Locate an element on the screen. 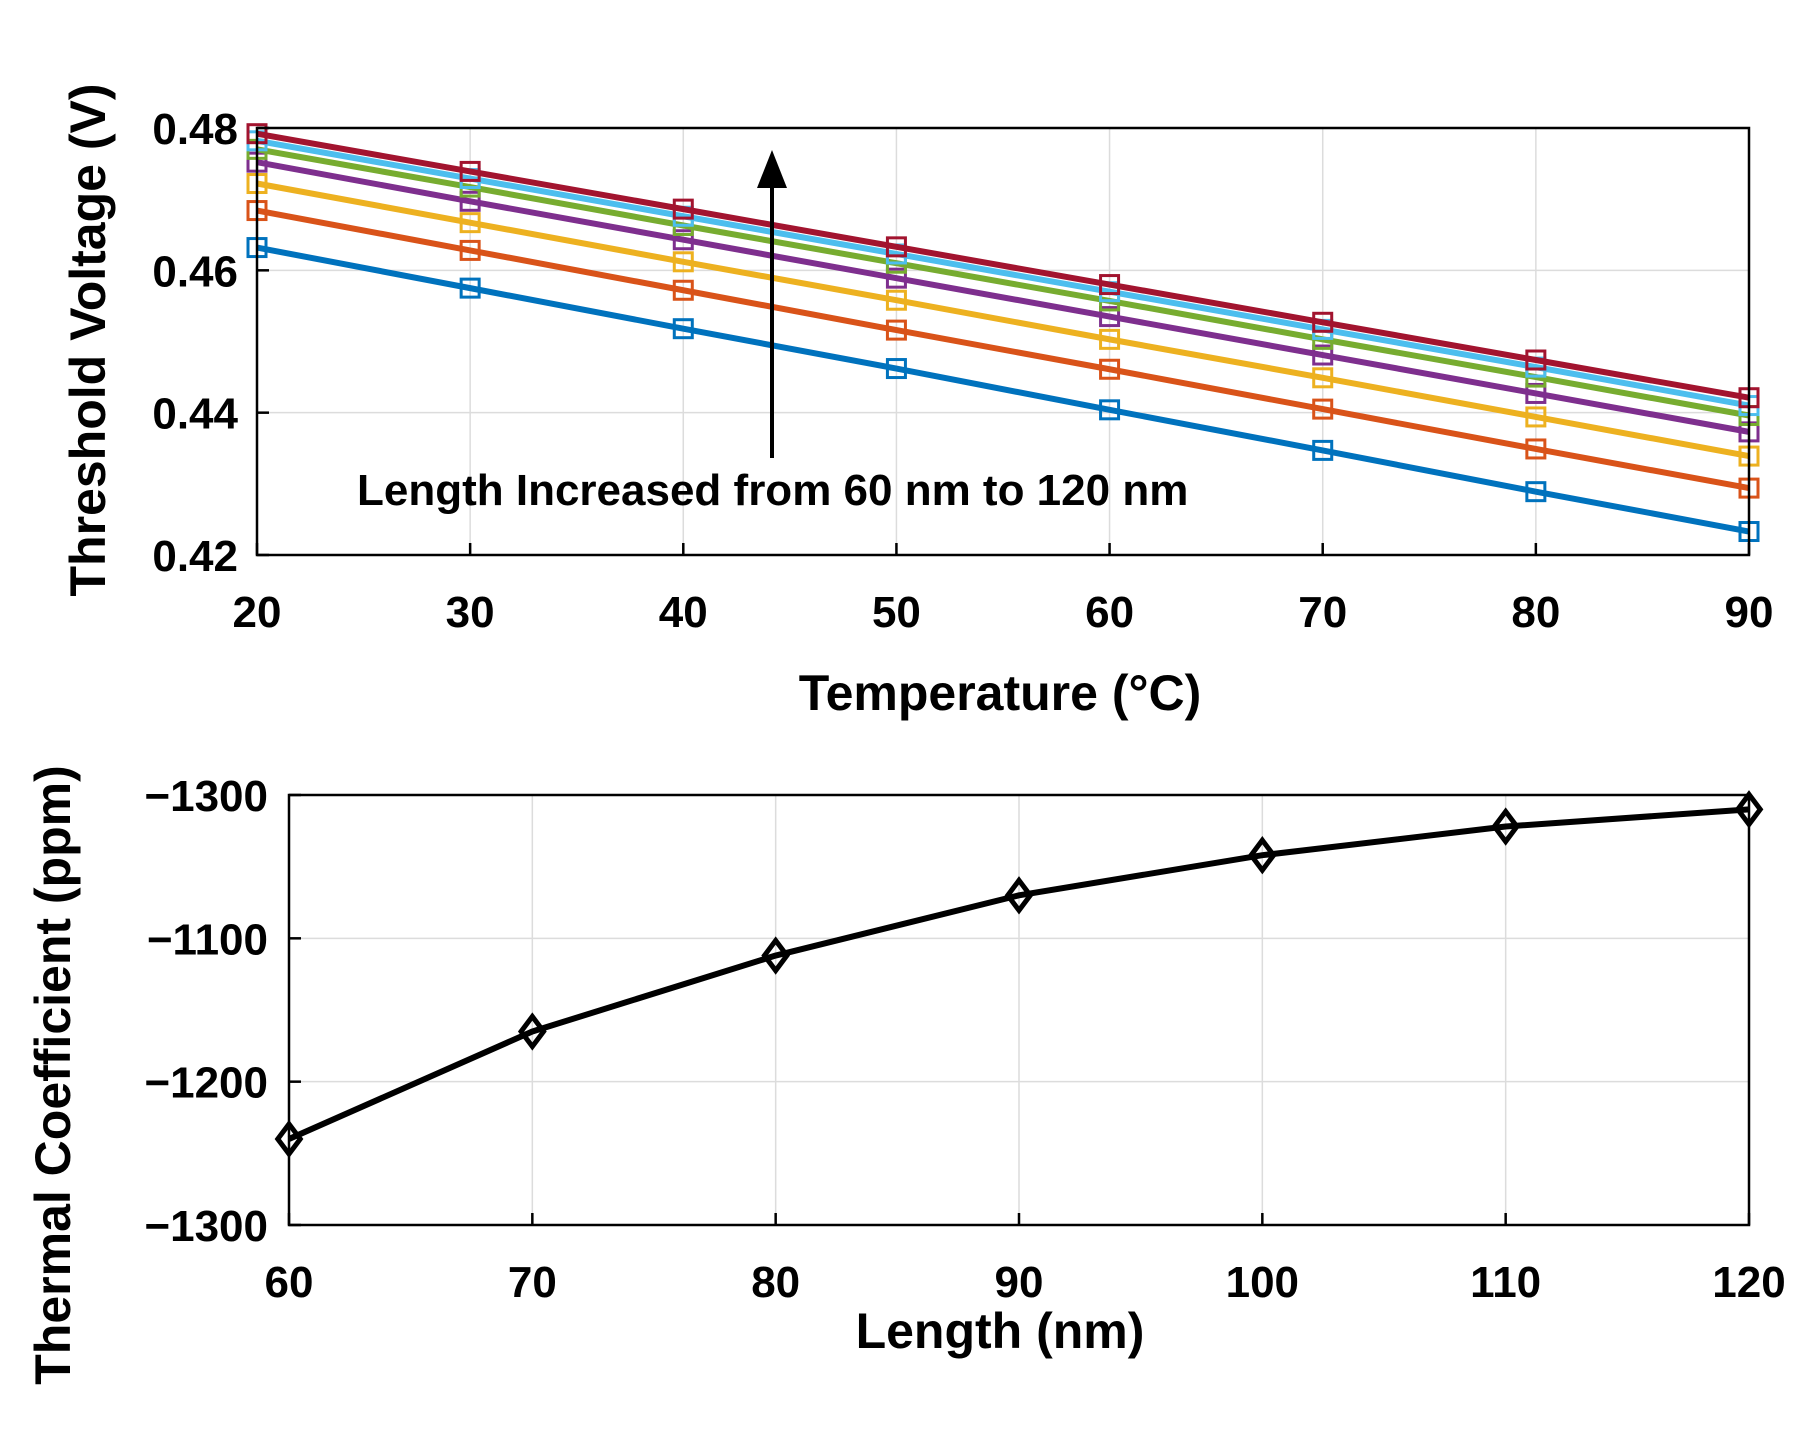  y-tick-label: 0.46 is located at coordinates (195, 271).